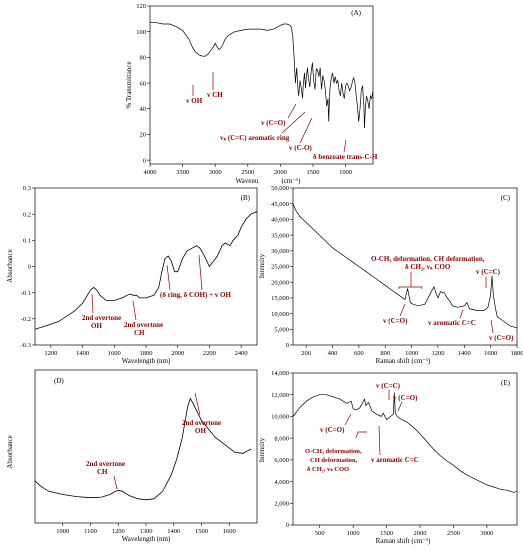 The width and height of the screenshot is (523, 550). What do you see at coordinates (196, 295) in the screenshot?
I see `ann-b-ring: (δ ring, δ COH) + v OH` at bounding box center [196, 295].